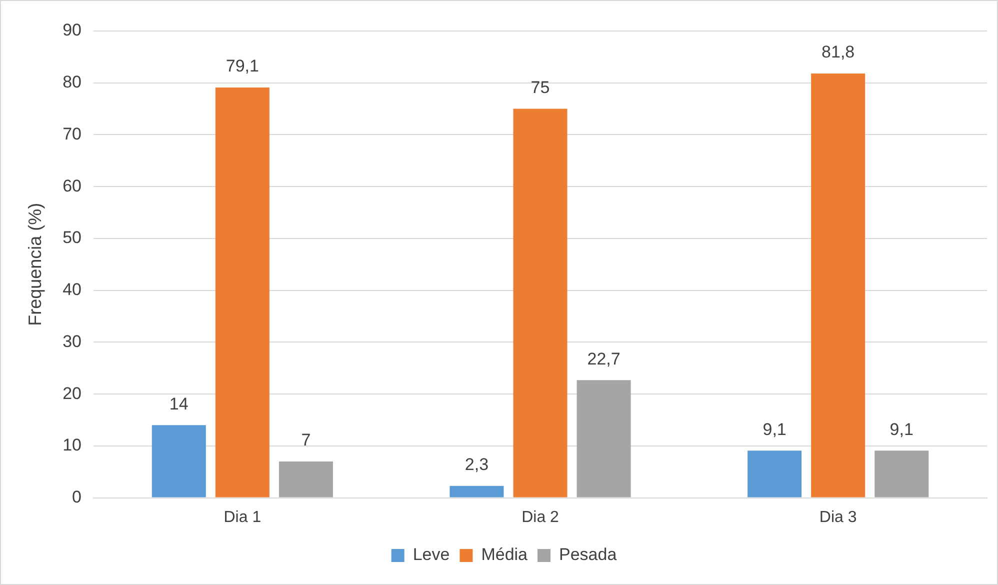 The width and height of the screenshot is (998, 585). Describe the element at coordinates (77, 496) in the screenshot. I see `y-tick-label: 0` at that location.